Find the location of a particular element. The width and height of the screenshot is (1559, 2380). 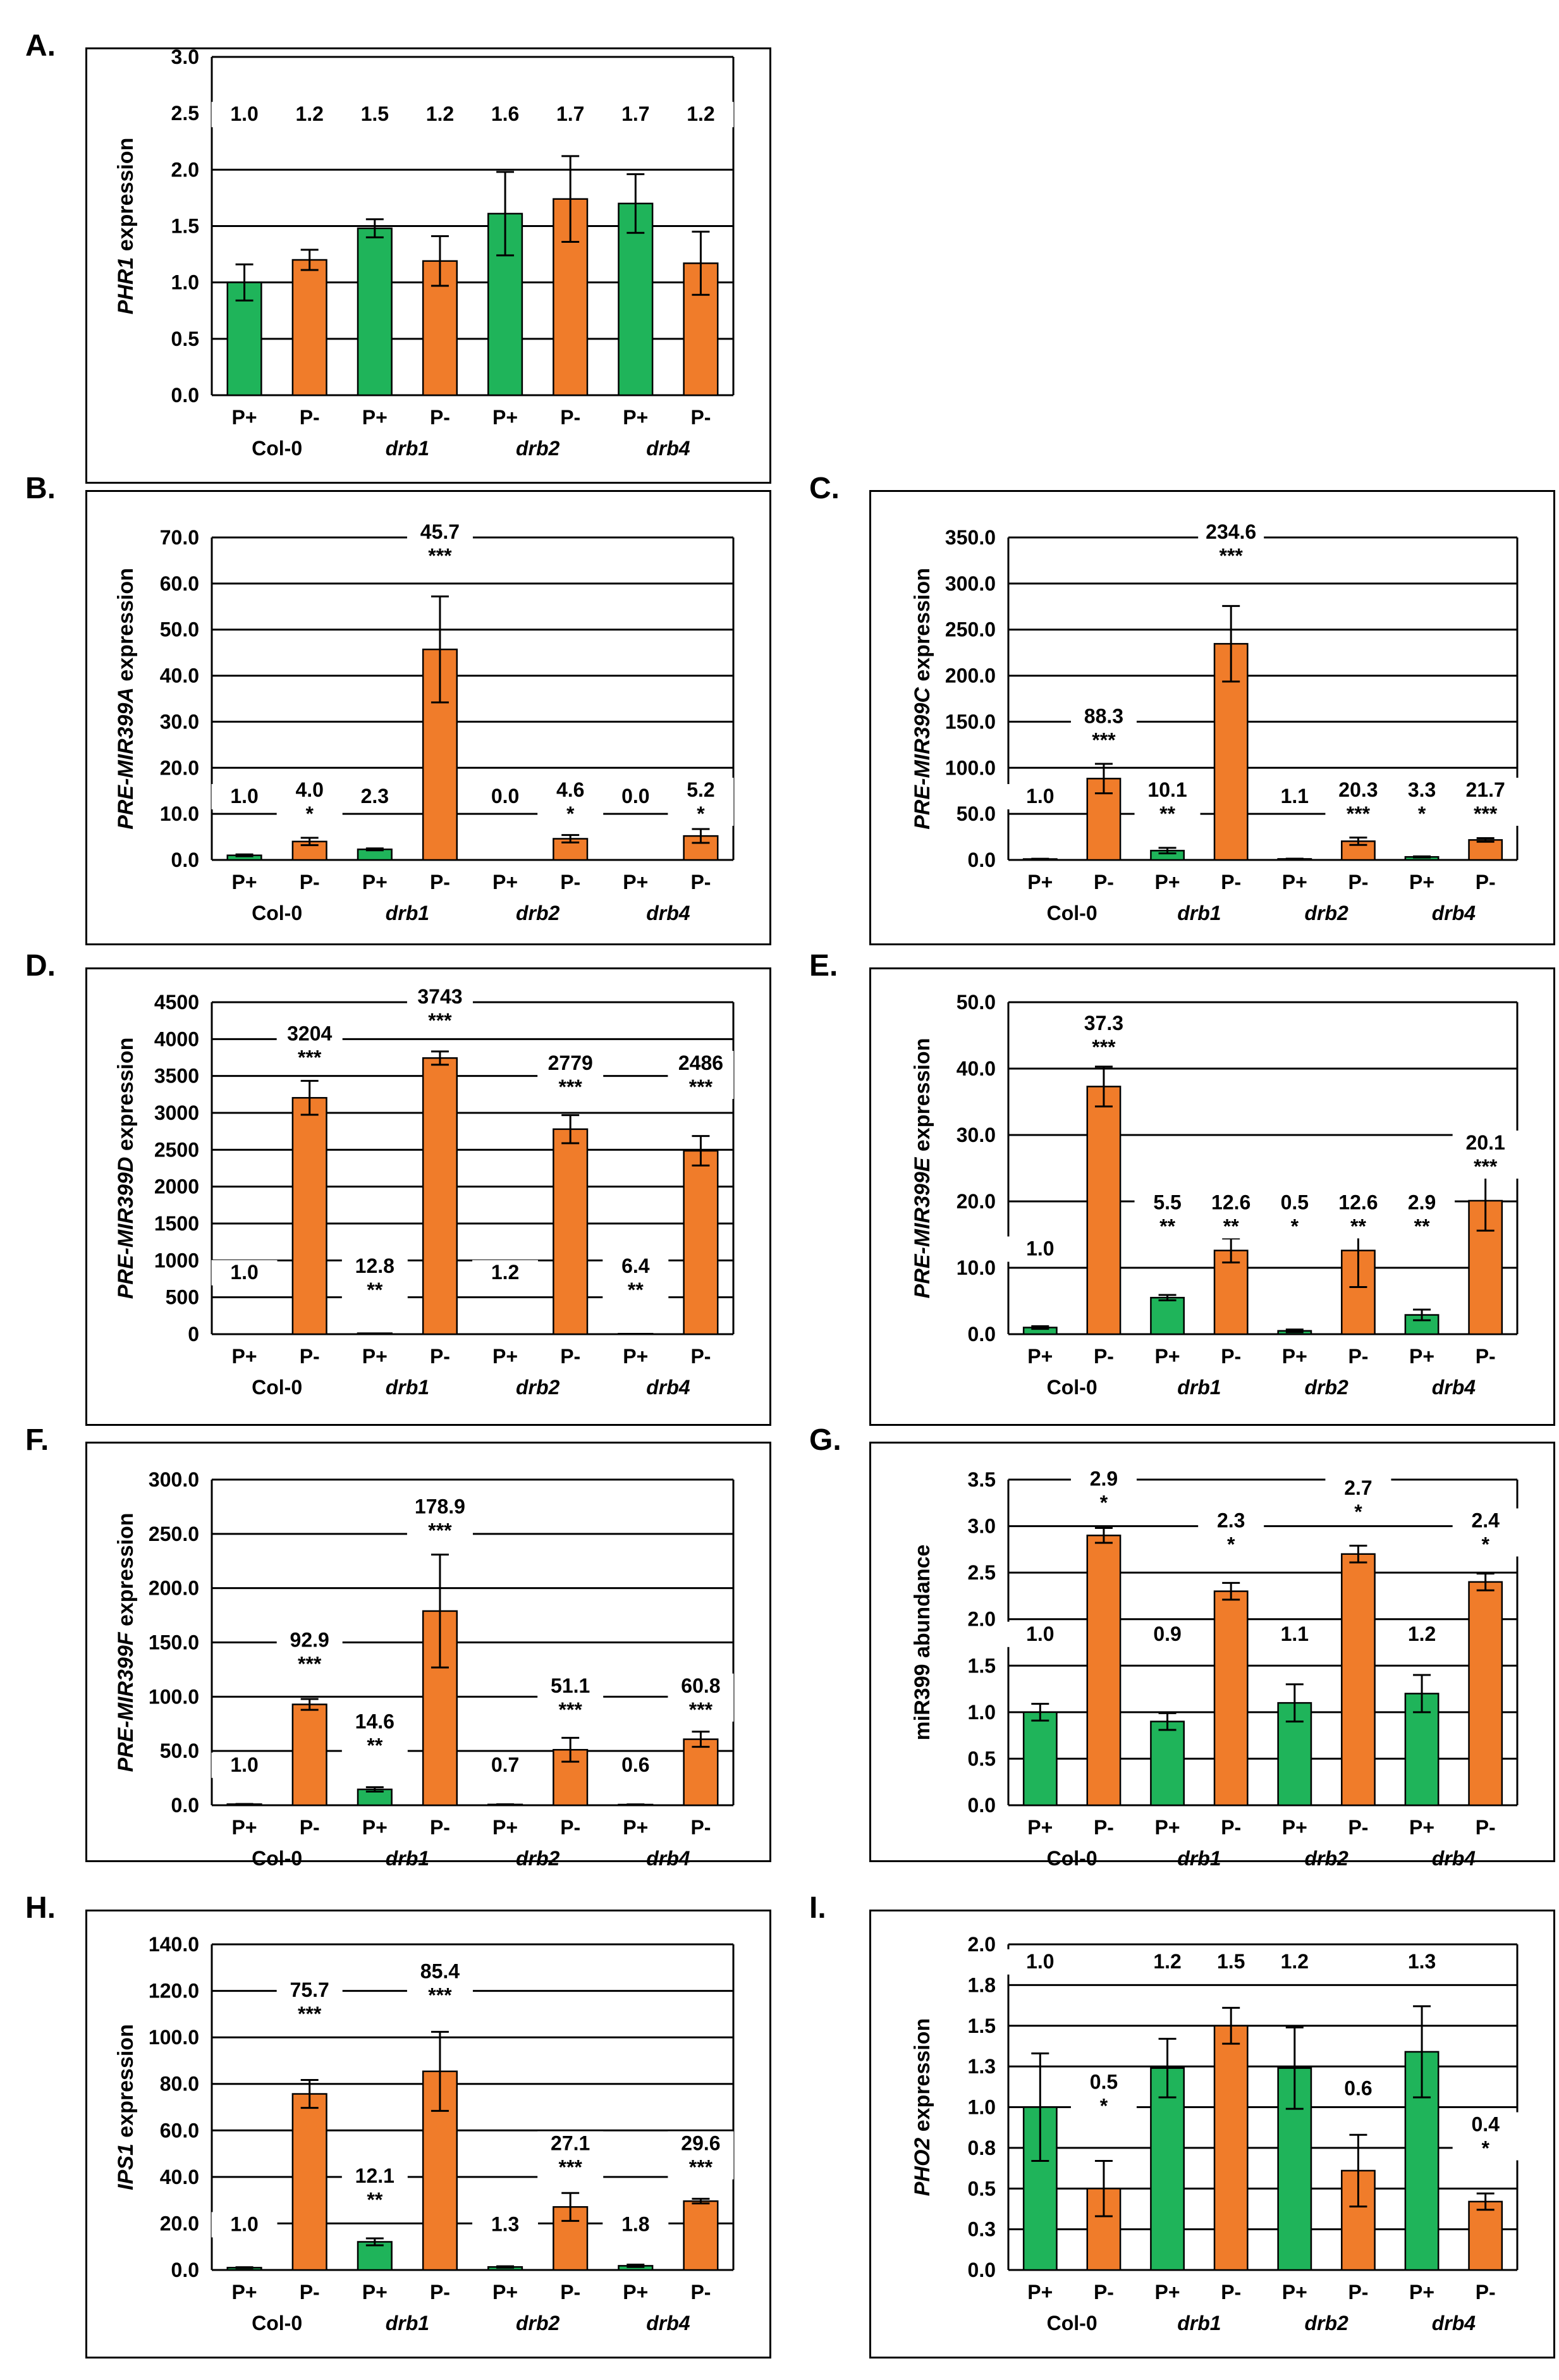

y-axis-label: PRE-MIR399C expression is located at coordinates (922, 699).